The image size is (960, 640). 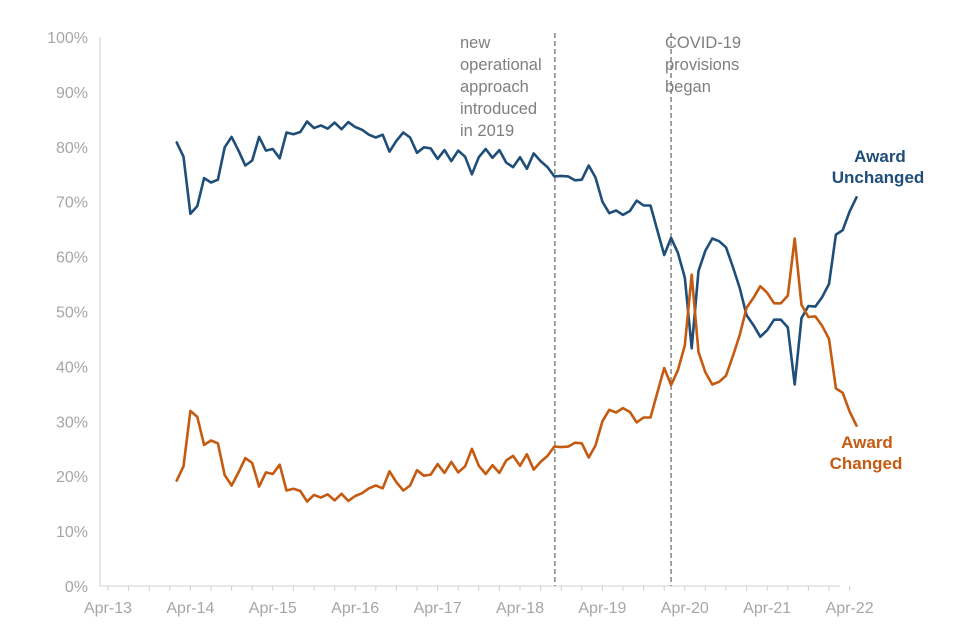 What do you see at coordinates (72, 422) in the screenshot?
I see `y-tick-label: 30%` at bounding box center [72, 422].